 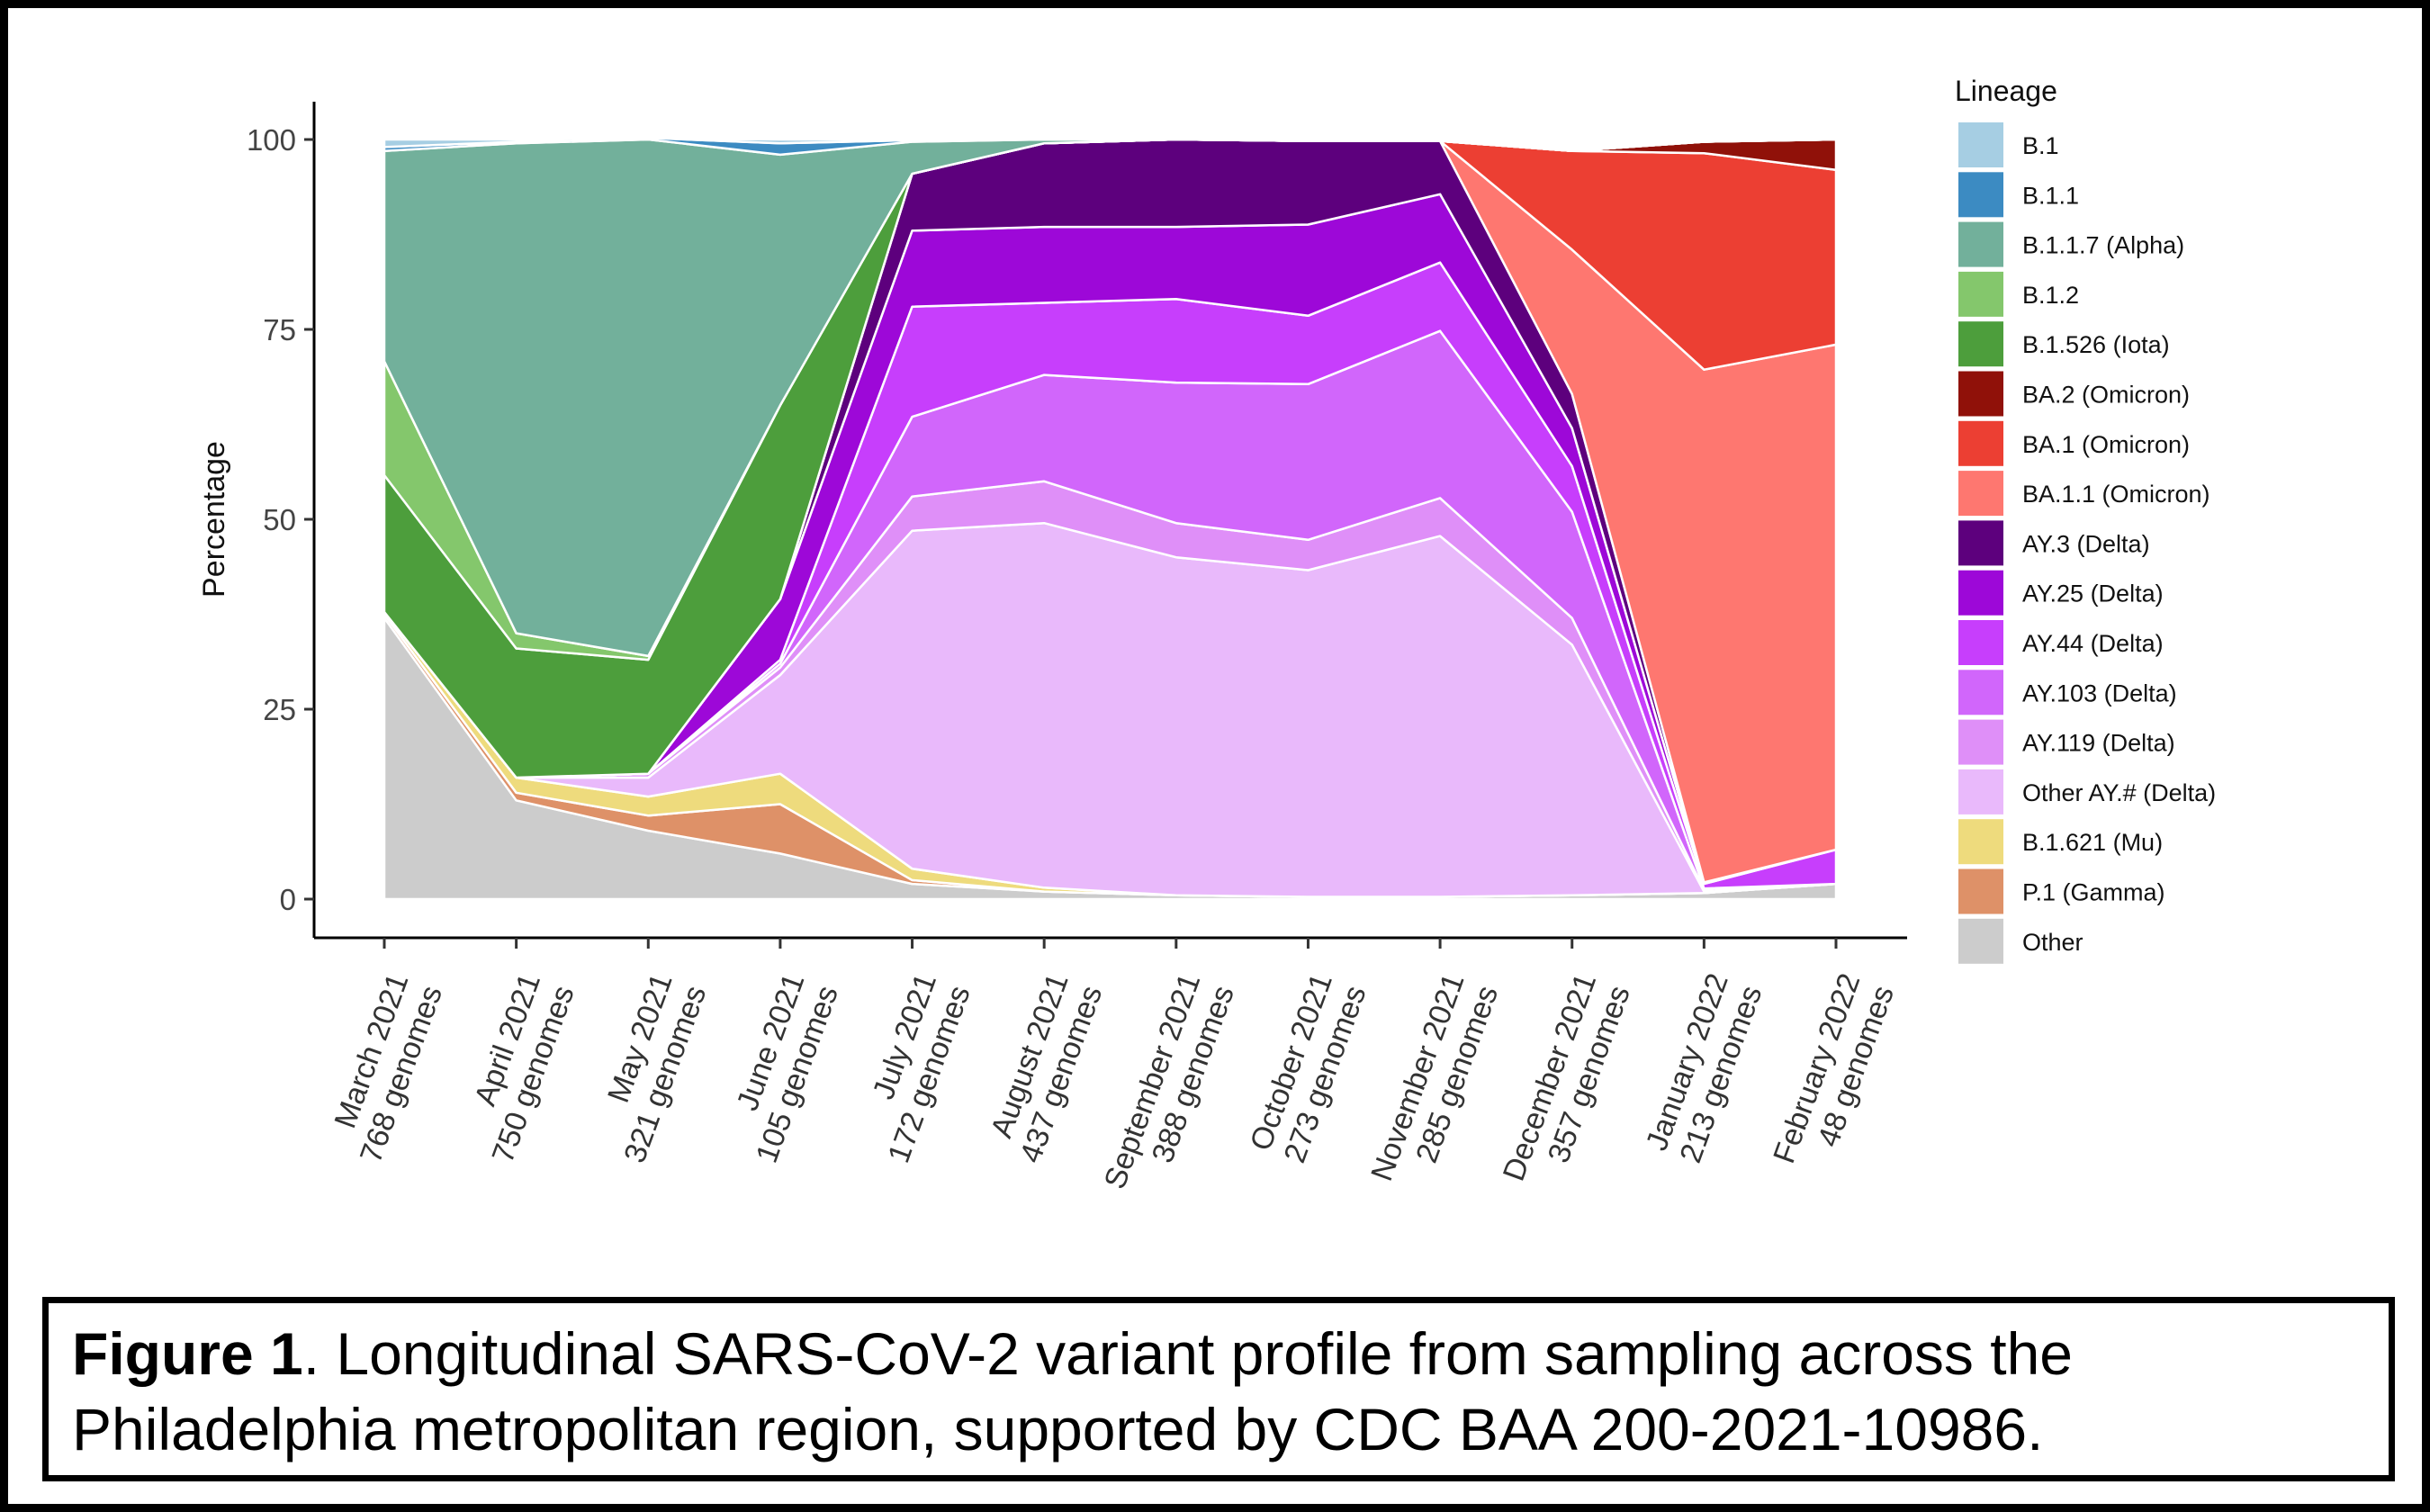 I want to click on caption-label: Figure 1, so click(x=187, y=1353).